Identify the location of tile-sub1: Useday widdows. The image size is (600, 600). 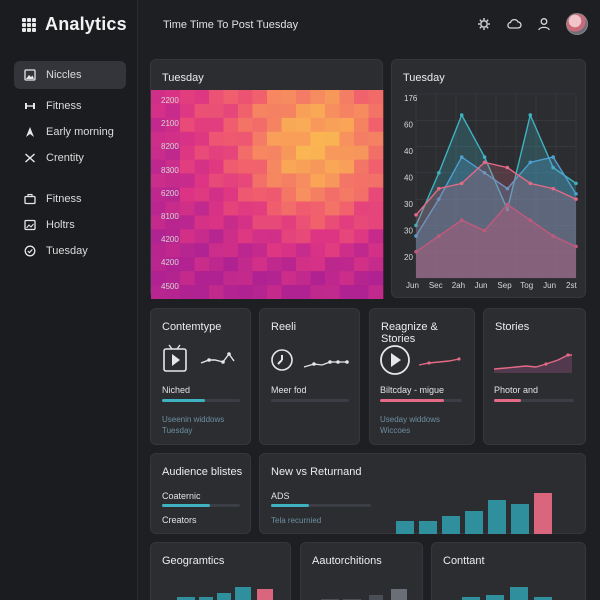
(410, 419).